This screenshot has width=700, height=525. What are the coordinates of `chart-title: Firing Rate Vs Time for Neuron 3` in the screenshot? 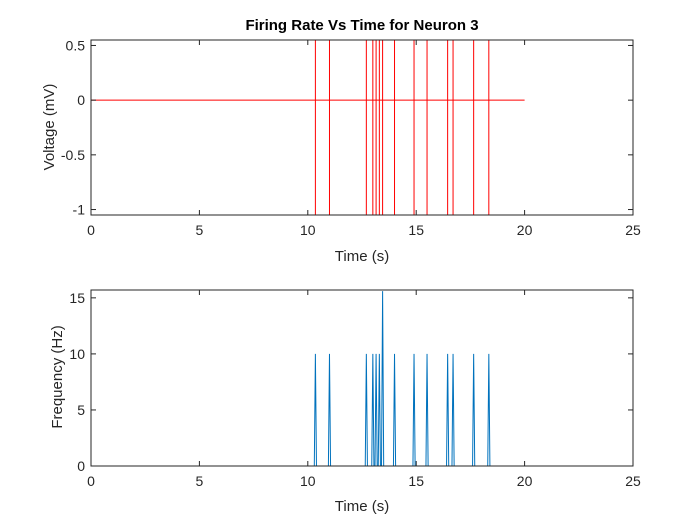 It's located at (361, 25).